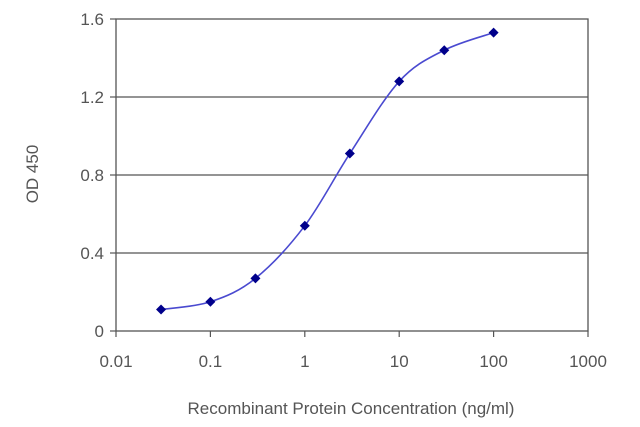 This screenshot has height=427, width=640. Describe the element at coordinates (92, 19) in the screenshot. I see `y-tick-label: 1.6` at that location.